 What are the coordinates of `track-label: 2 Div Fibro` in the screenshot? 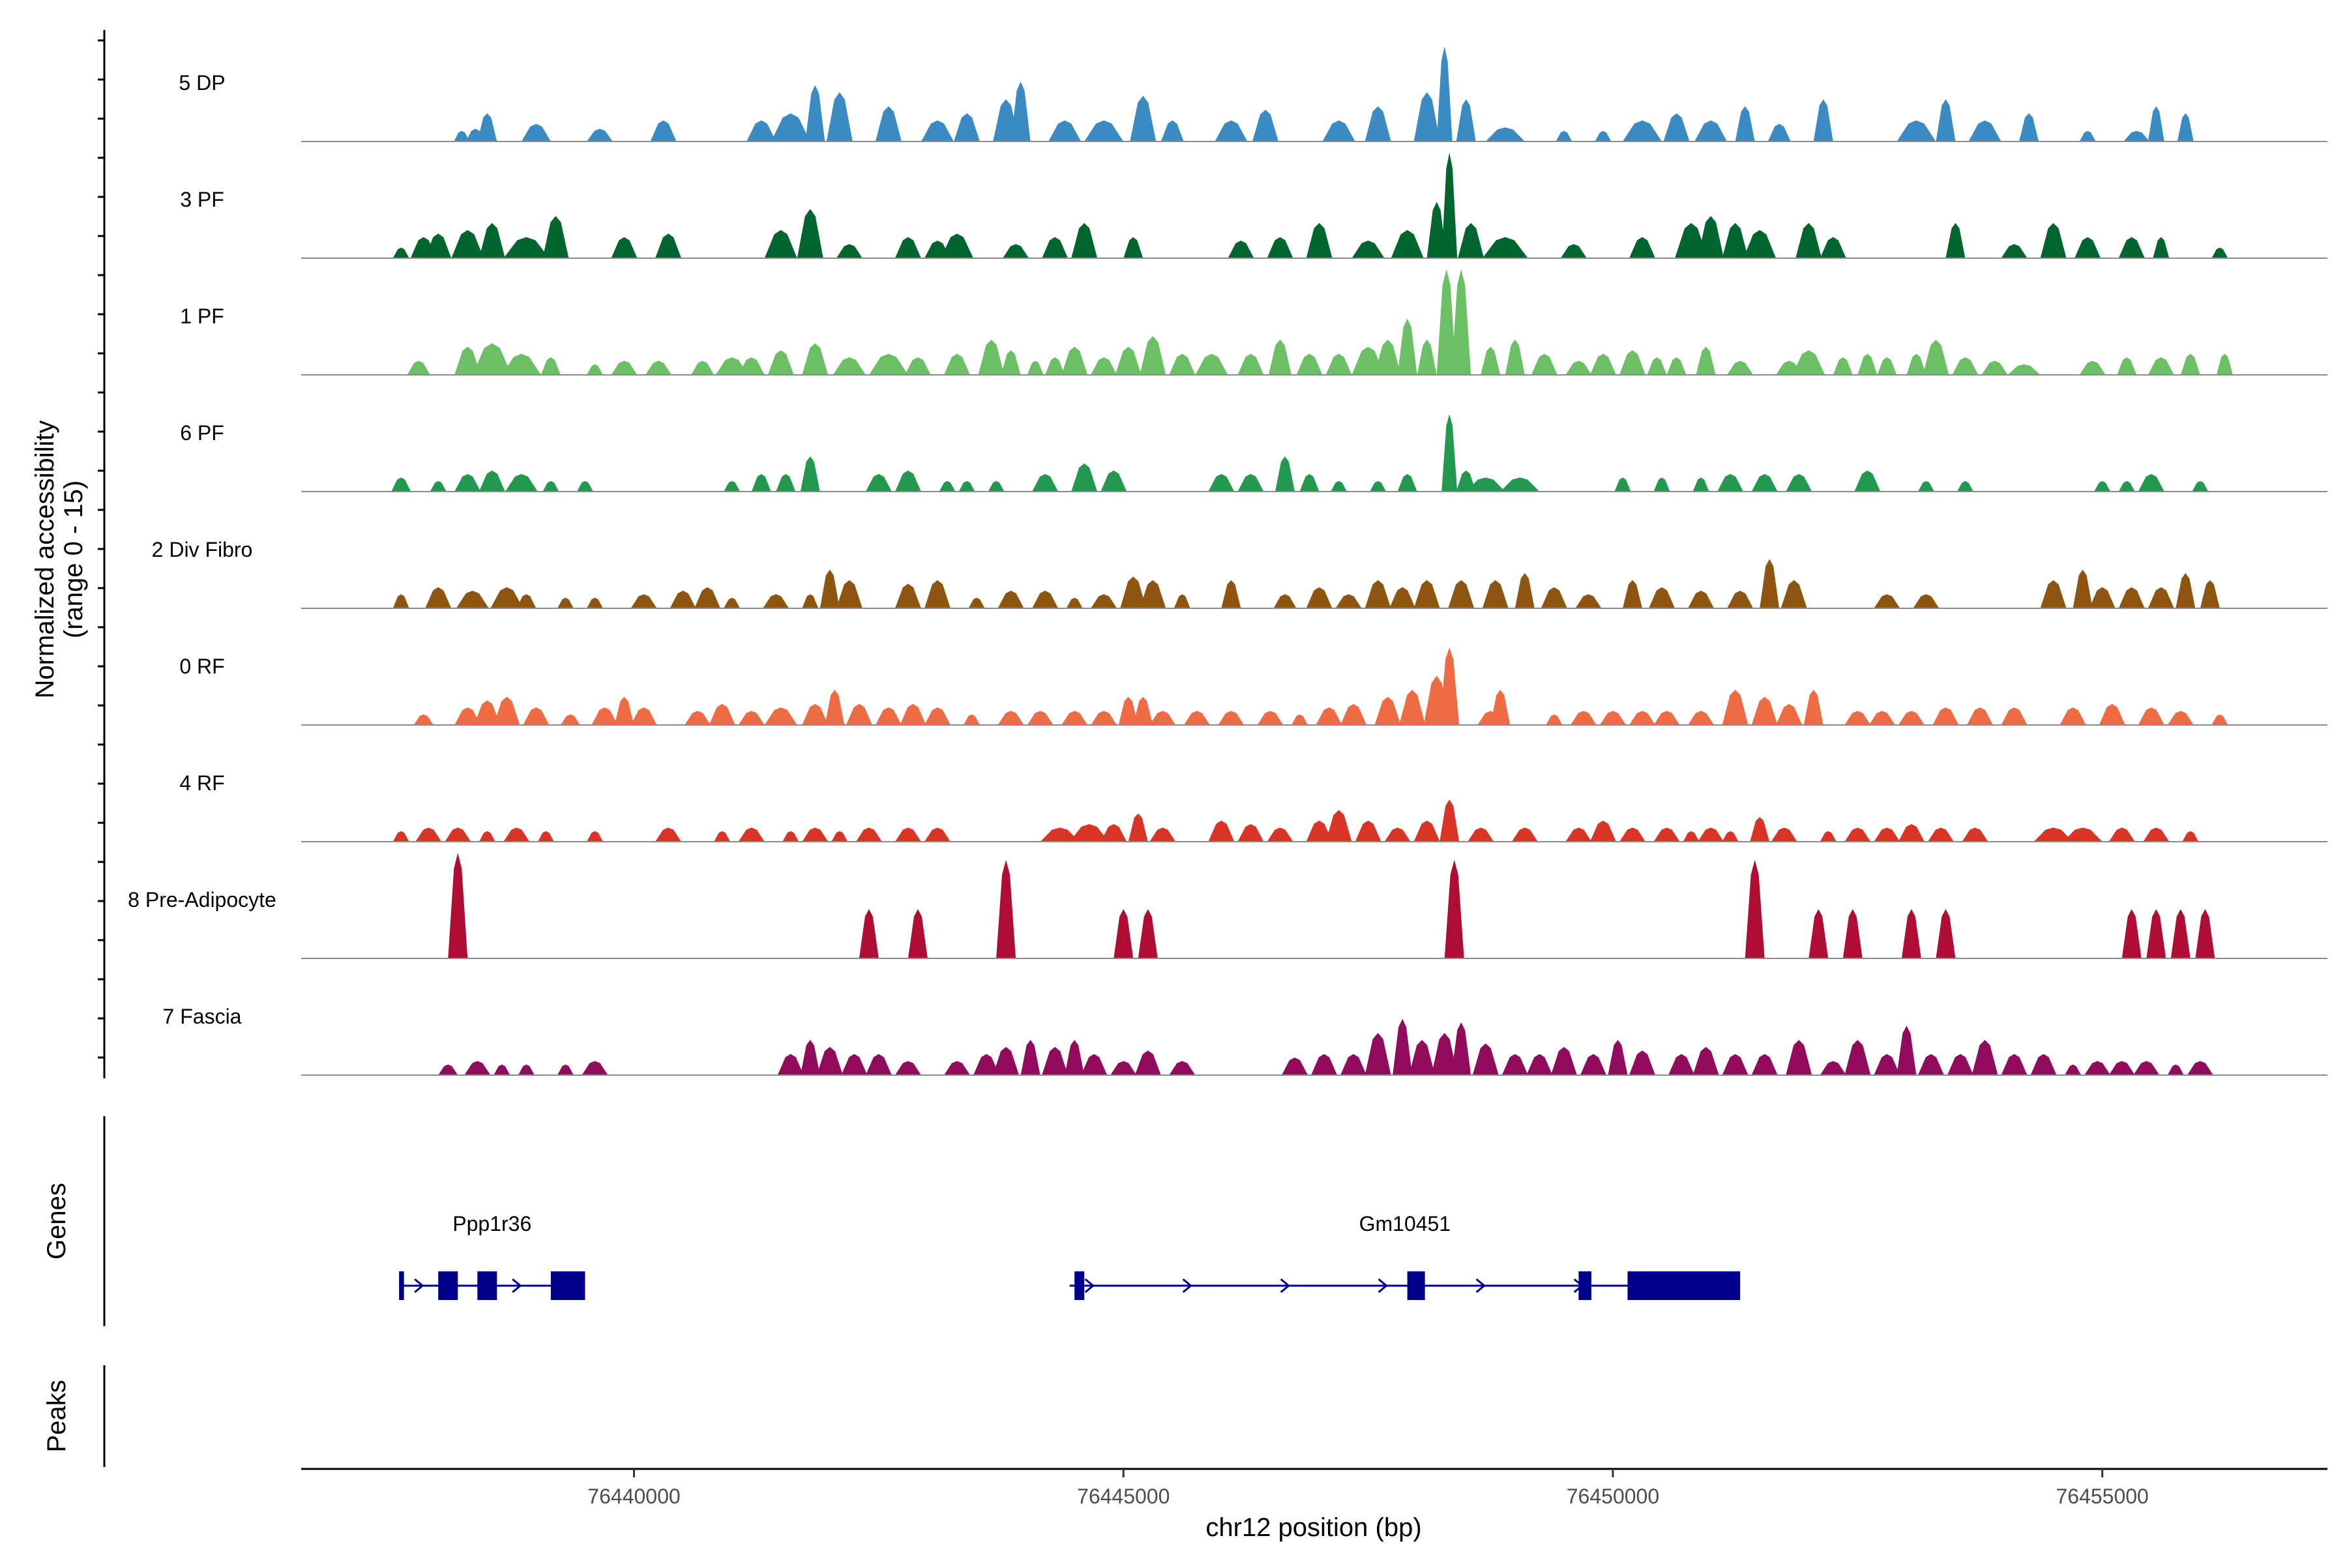 It's located at (202, 550).